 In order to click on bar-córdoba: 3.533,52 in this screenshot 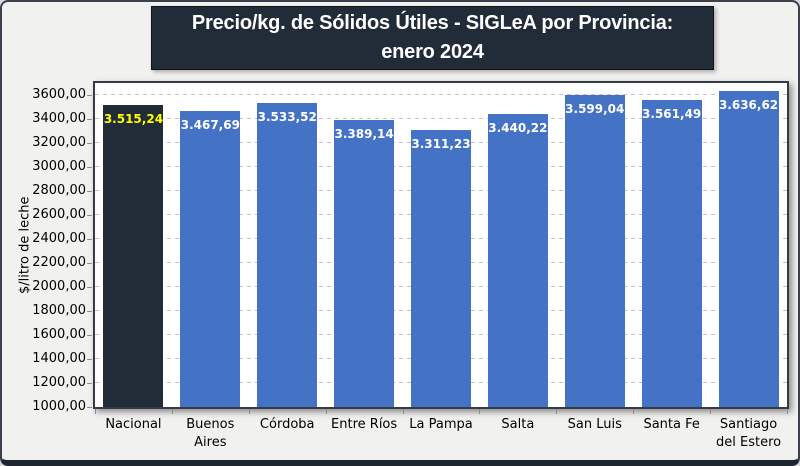, I will do `click(287, 254)`.